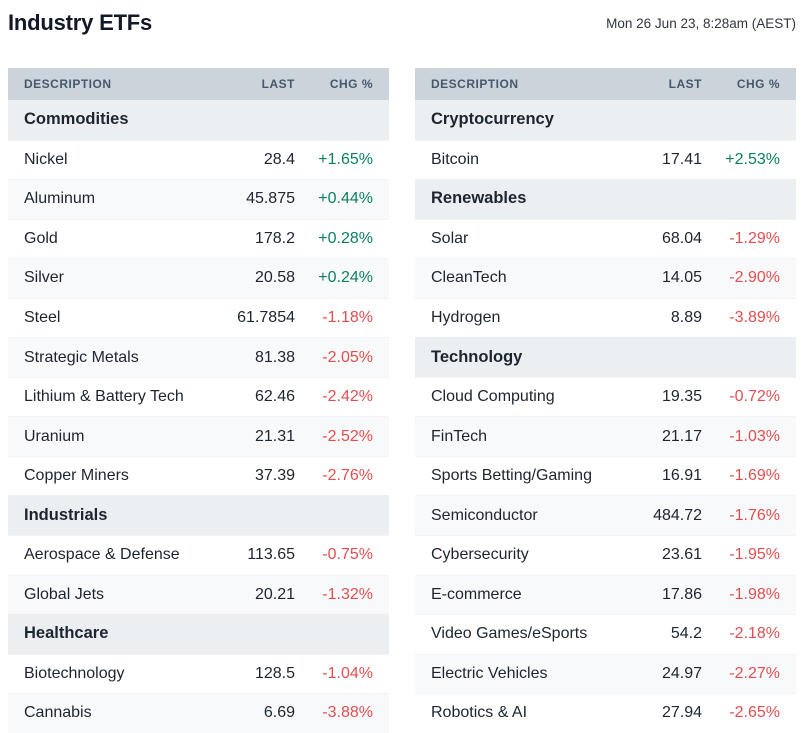  I want to click on etf-last: 20.58, so click(274, 278).